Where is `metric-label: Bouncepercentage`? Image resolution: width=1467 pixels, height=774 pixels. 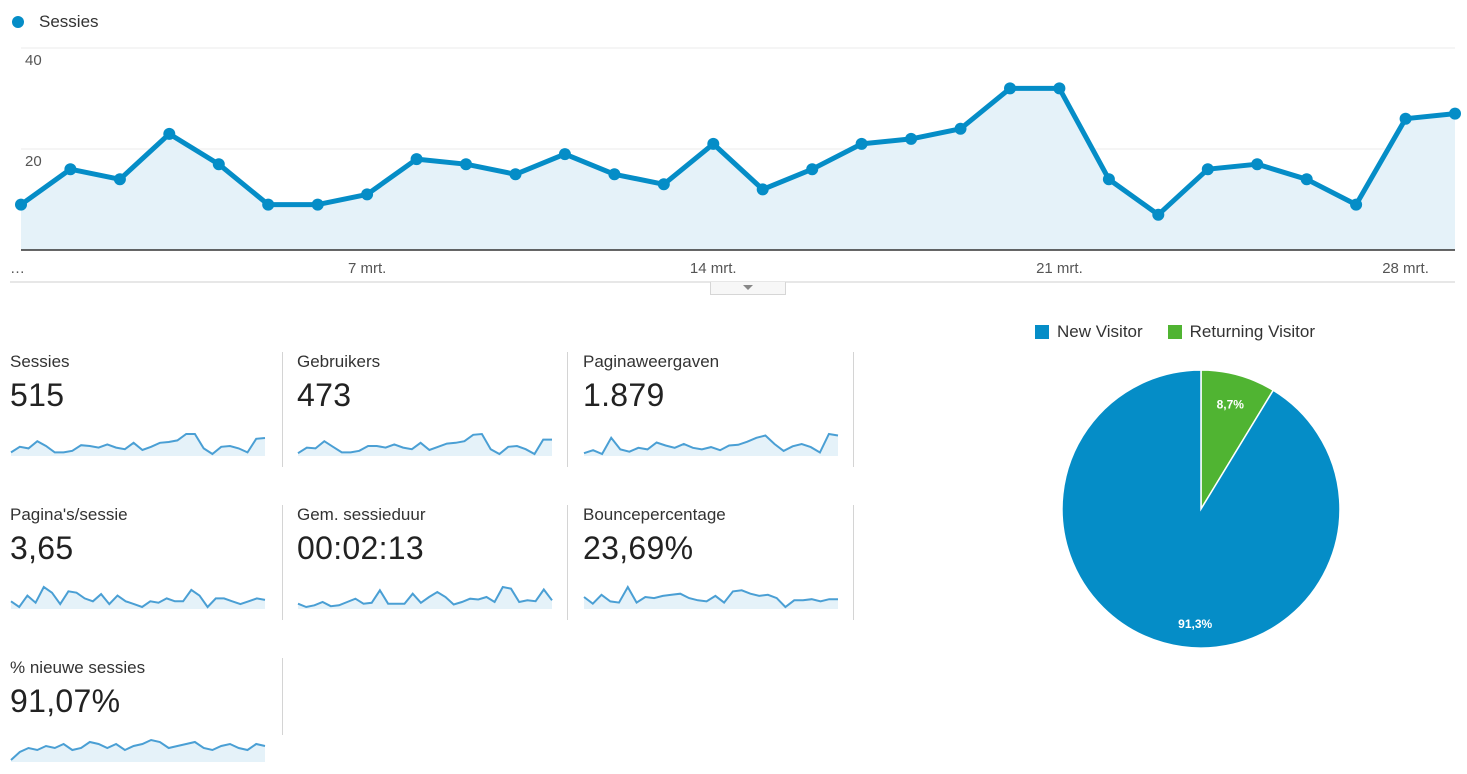 metric-label: Bouncepercentage is located at coordinates (654, 514).